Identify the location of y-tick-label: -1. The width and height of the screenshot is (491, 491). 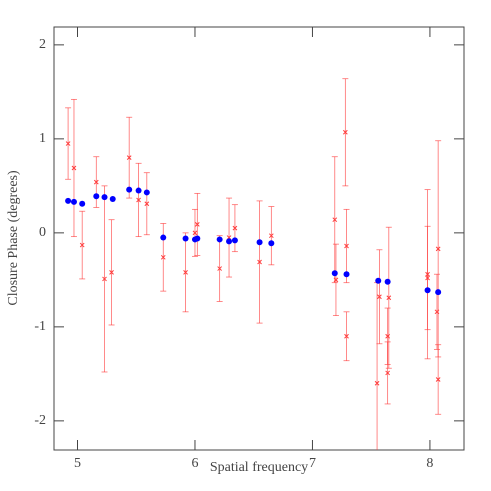
(40, 326).